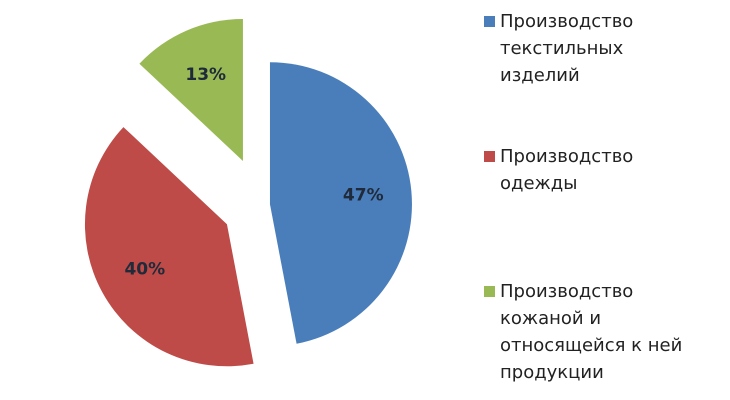  What do you see at coordinates (567, 170) in the screenshot?
I see `legend-label: Производство одежды` at bounding box center [567, 170].